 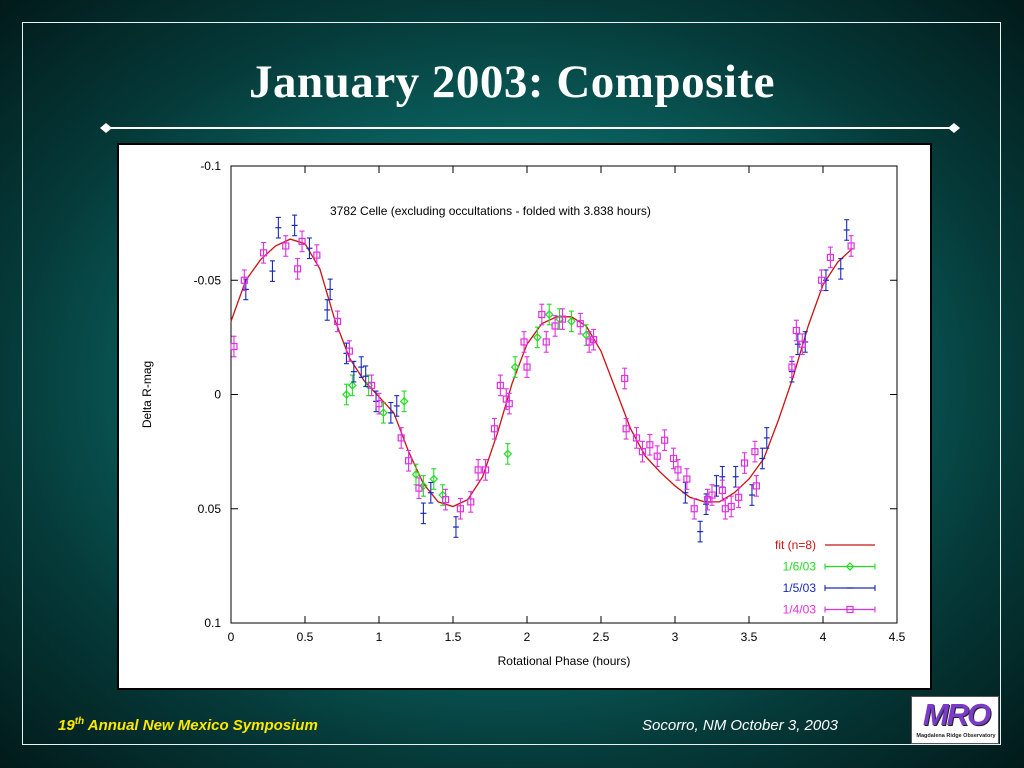 What do you see at coordinates (512, 82) in the screenshot?
I see `slide-title: January 2003: Composite` at bounding box center [512, 82].